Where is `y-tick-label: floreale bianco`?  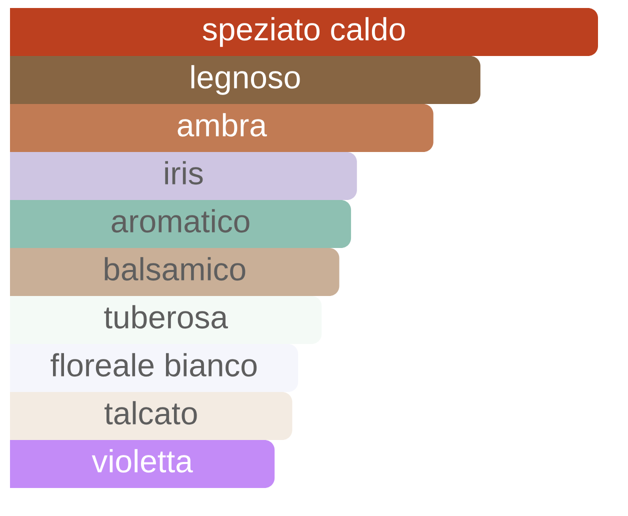
y-tick-label: floreale bianco is located at coordinates (153, 365).